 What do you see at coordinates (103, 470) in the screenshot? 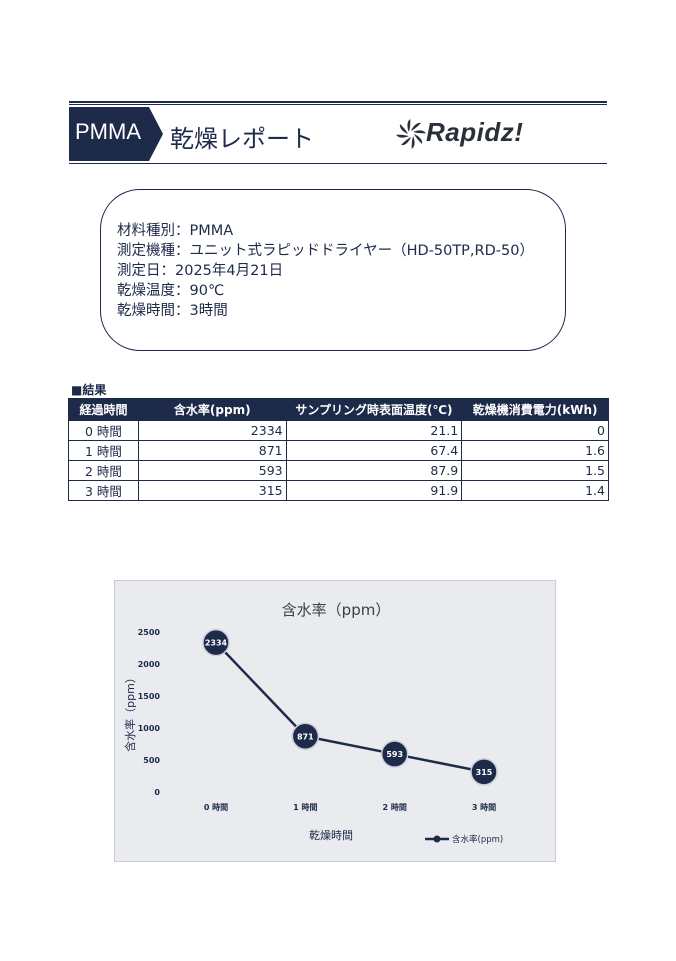
I see `cell-time: 2 時間` at bounding box center [103, 470].